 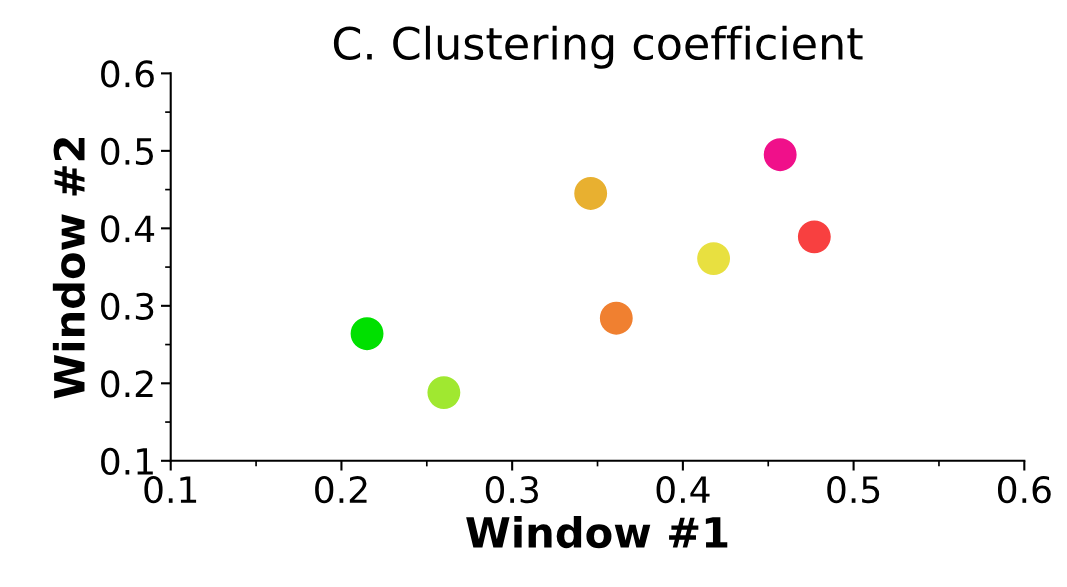 What do you see at coordinates (127, 384) in the screenshot?
I see `y-tick-label: 0.2` at bounding box center [127, 384].